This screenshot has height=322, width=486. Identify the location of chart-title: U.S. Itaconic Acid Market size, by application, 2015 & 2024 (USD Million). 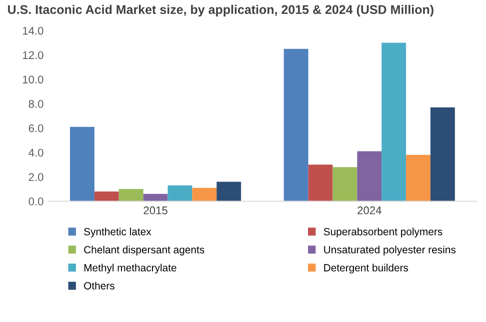
(221, 10).